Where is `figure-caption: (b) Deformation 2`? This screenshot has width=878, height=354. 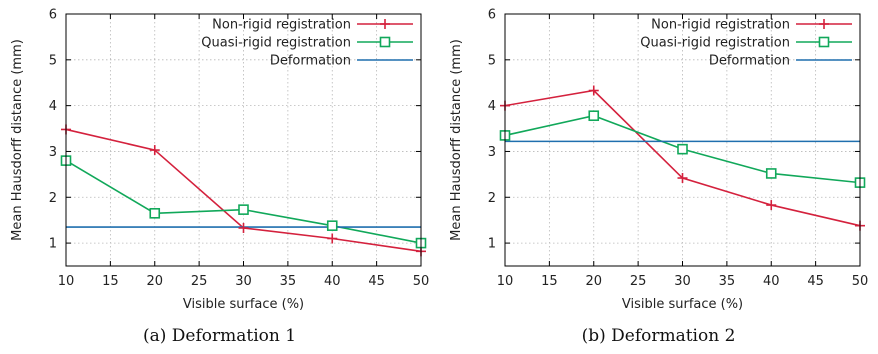 figure-caption: (b) Deformation 2 is located at coordinates (658, 336).